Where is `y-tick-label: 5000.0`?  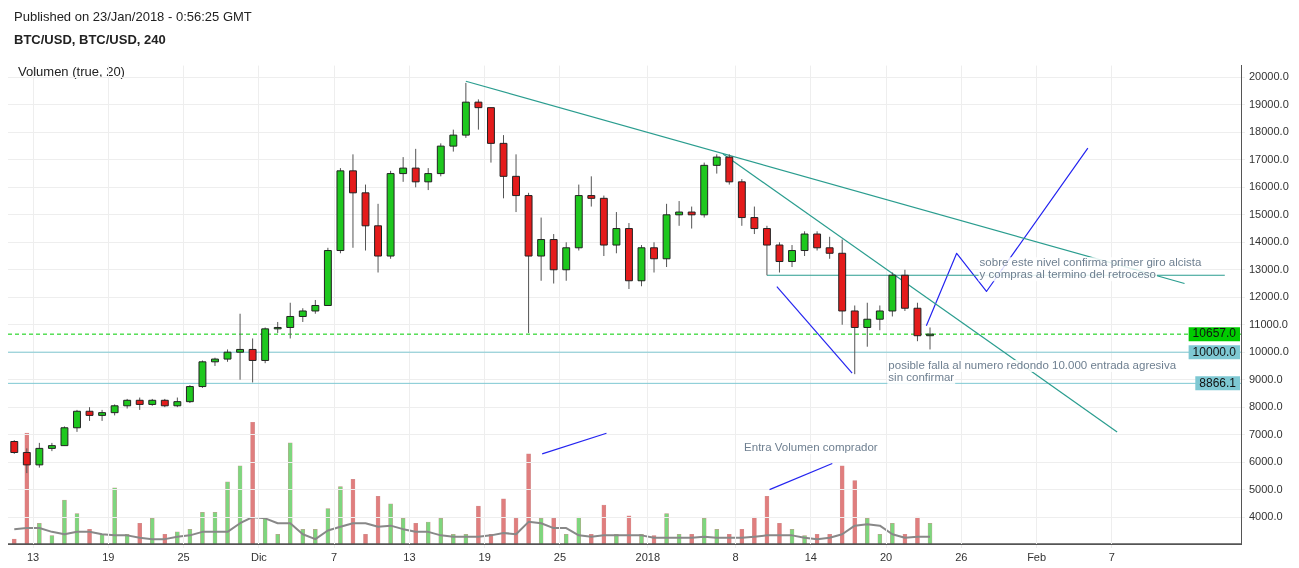 y-tick-label: 5000.0 is located at coordinates (1266, 488).